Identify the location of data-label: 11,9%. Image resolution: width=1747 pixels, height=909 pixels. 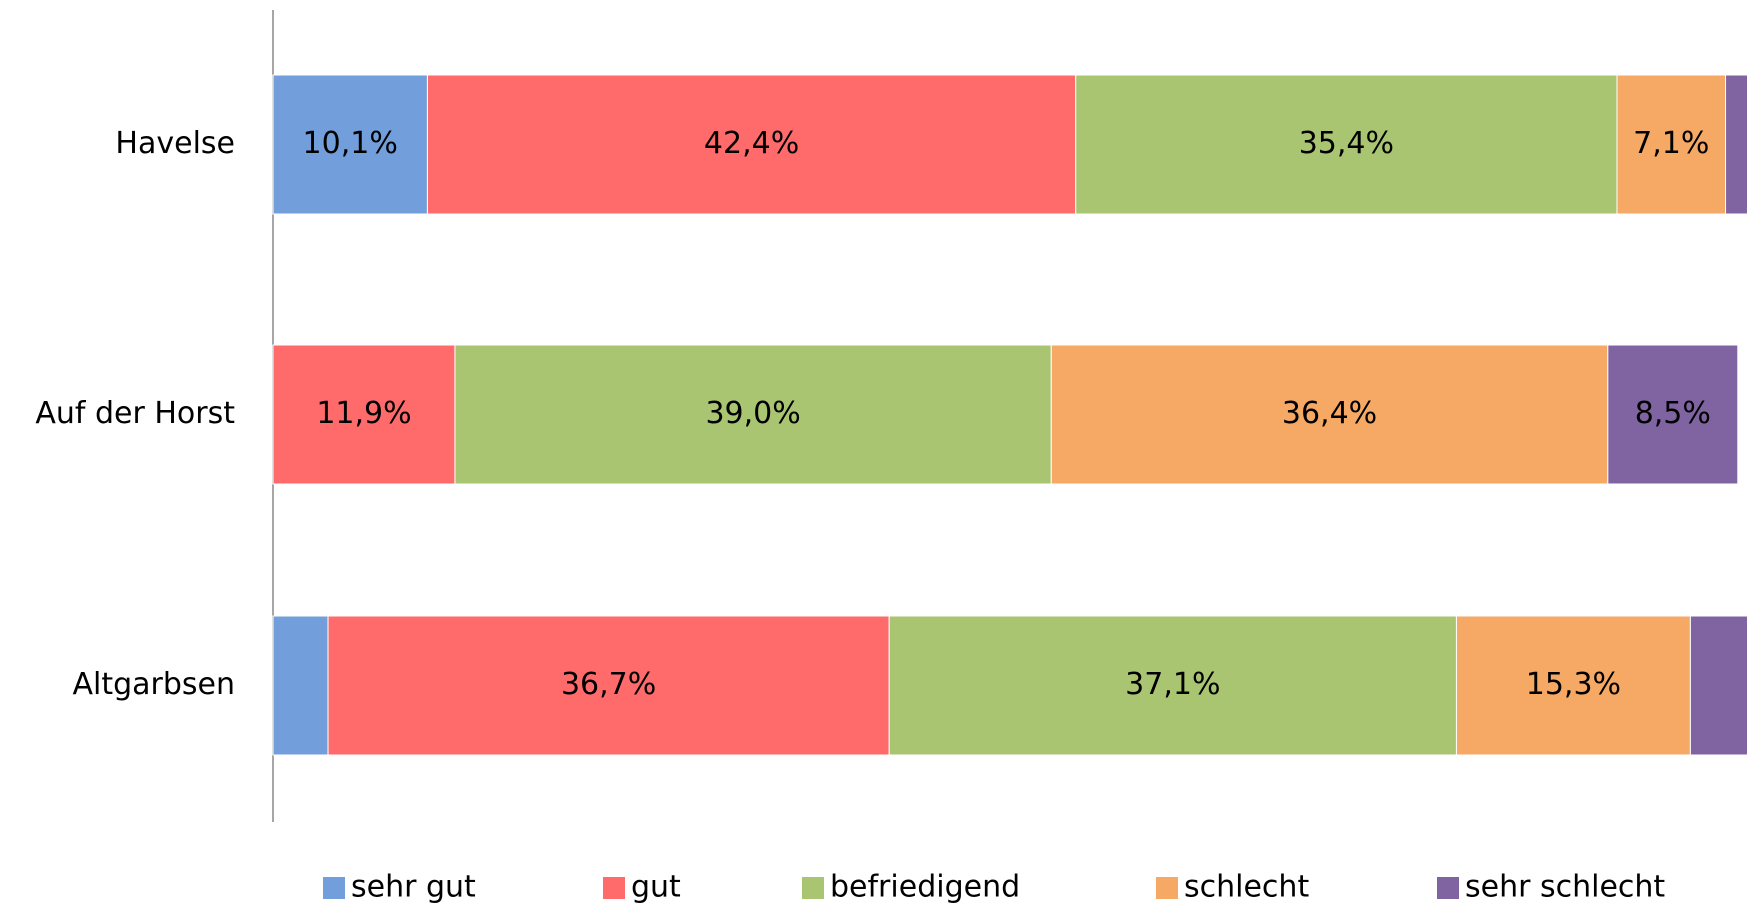
(363, 413).